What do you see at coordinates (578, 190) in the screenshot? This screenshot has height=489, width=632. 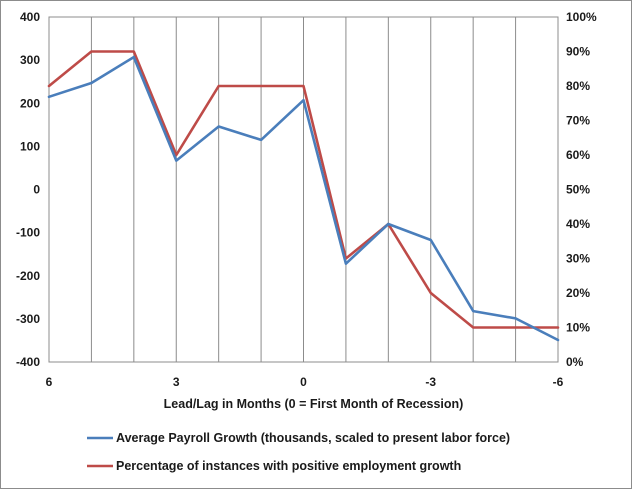 I see `y2-tick-label: 50%` at bounding box center [578, 190].